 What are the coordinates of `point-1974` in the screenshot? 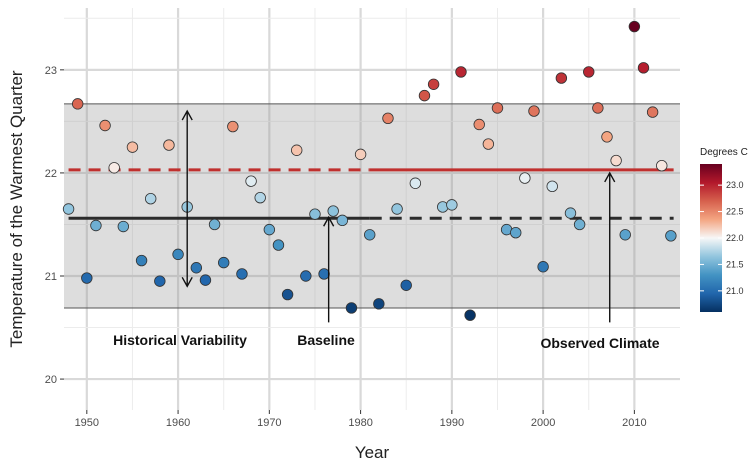 It's located at (306, 276).